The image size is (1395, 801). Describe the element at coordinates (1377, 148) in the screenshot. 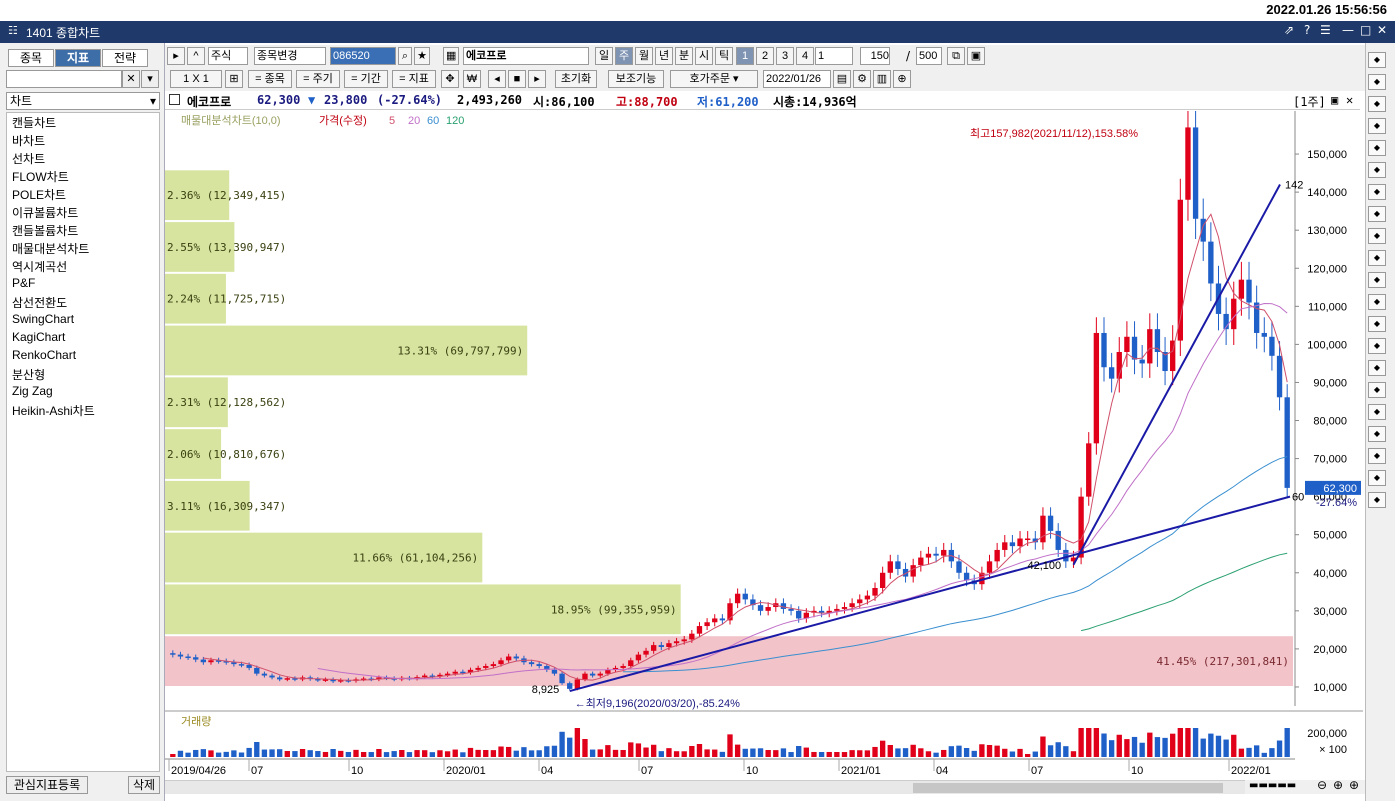

I see `pen-icon: ◆` at that location.